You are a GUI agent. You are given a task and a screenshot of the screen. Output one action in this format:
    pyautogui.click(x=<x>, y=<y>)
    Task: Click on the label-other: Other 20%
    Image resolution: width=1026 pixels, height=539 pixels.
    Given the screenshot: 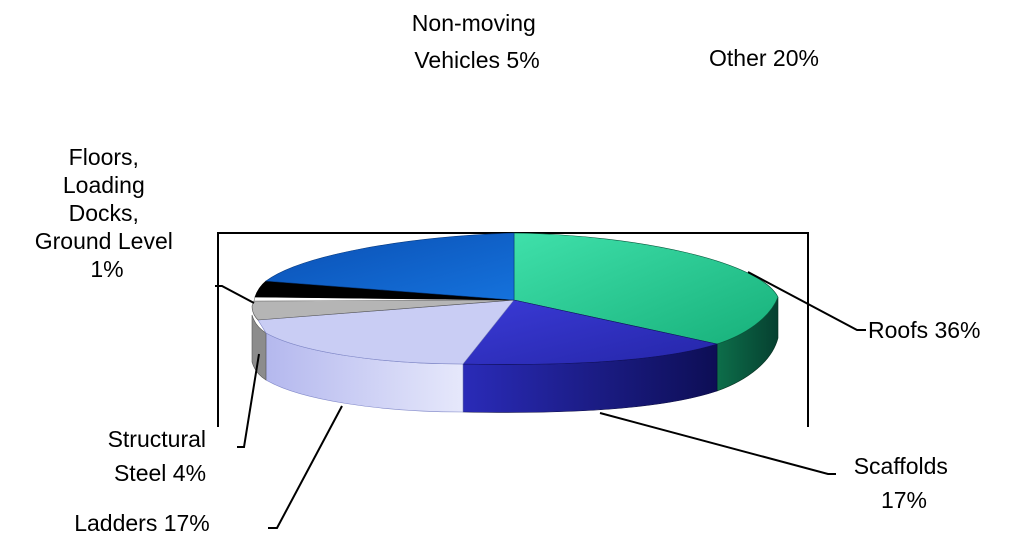 What is the action you would take?
    pyautogui.click(x=764, y=58)
    